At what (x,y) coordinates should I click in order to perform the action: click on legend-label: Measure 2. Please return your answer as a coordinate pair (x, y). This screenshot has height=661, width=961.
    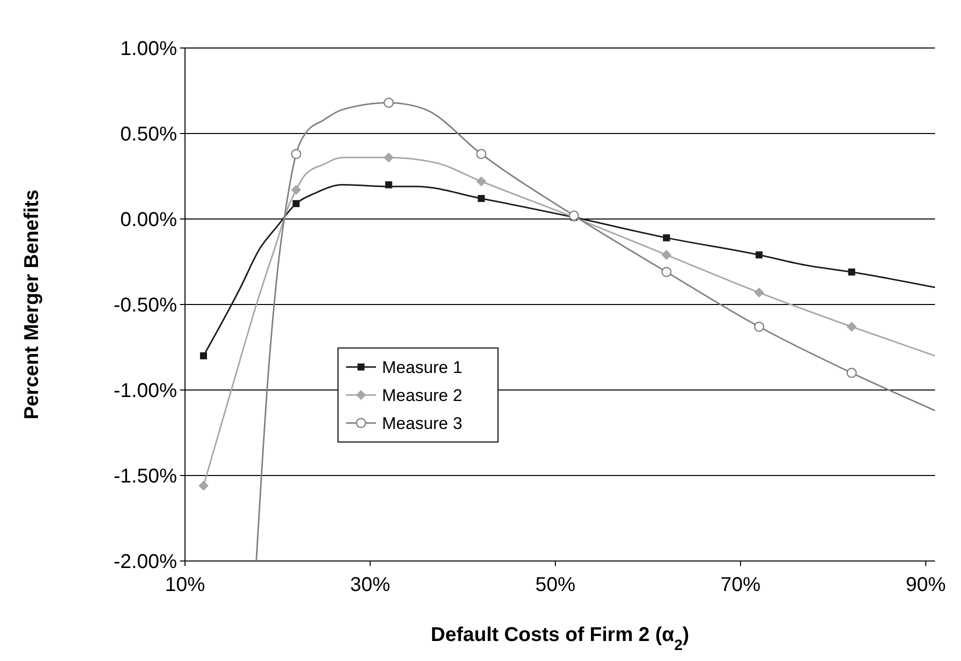
    Looking at the image, I should click on (422, 395).